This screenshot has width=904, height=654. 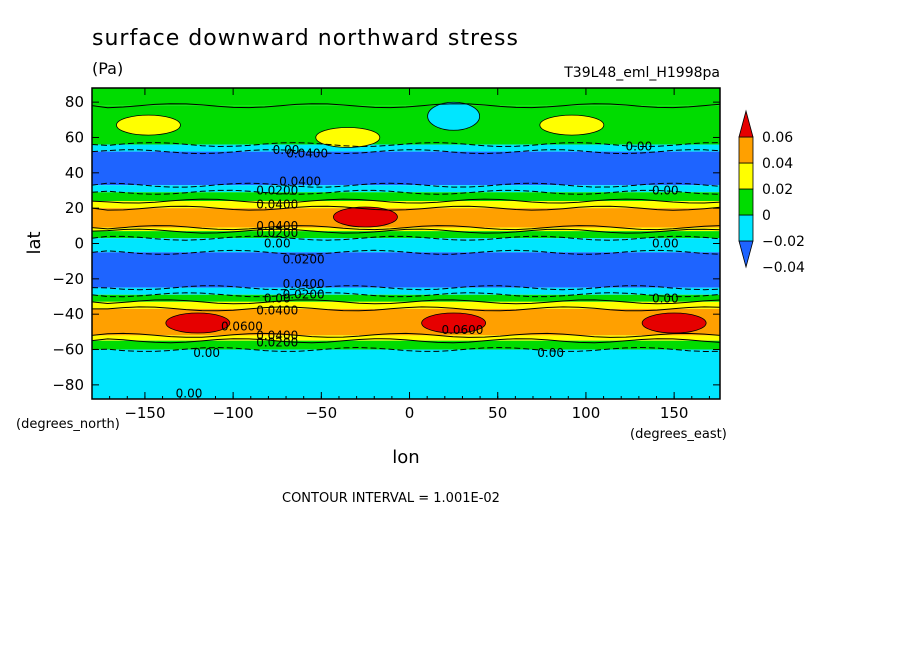 What do you see at coordinates (144, 413) in the screenshot?
I see `x-tick-label-0: −150` at bounding box center [144, 413].